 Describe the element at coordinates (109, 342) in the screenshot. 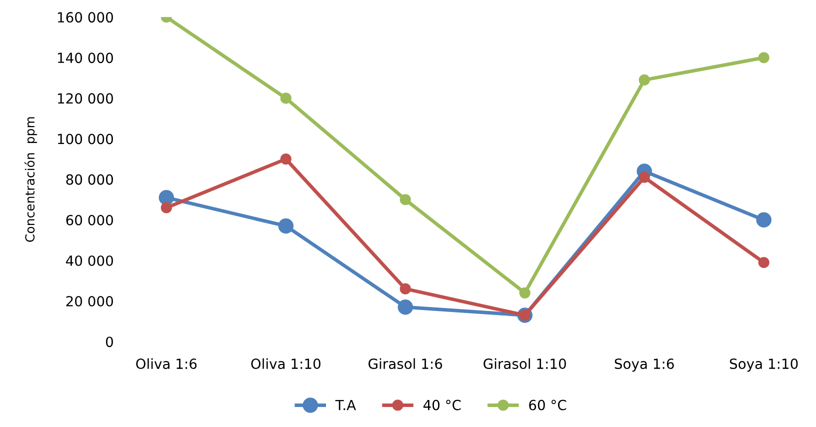

I see `y-tick-label: 0` at that location.